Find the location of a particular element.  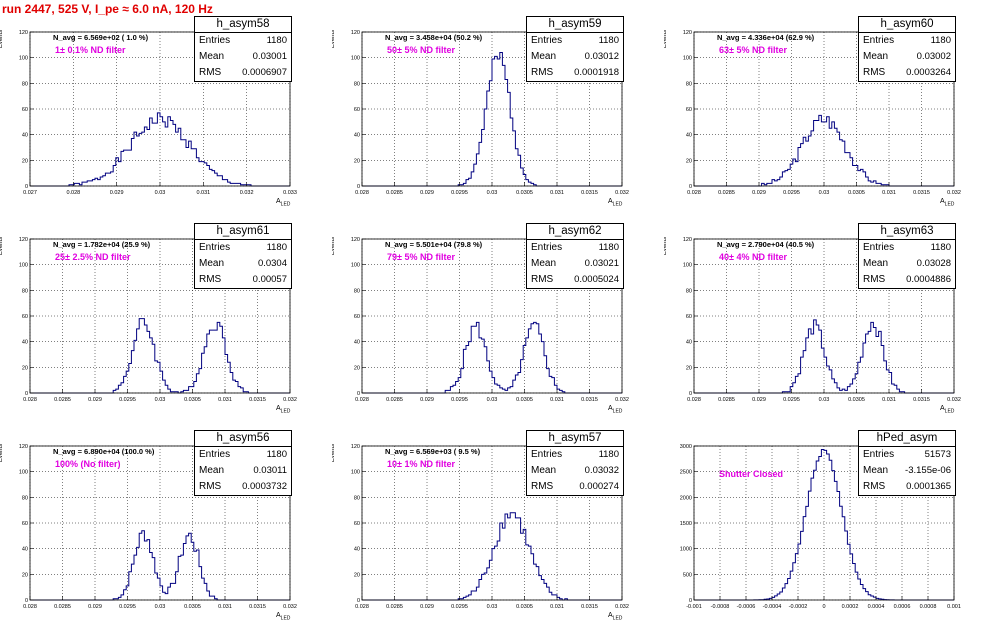

x-tick-label: -0.0004 is located at coordinates (772, 607).